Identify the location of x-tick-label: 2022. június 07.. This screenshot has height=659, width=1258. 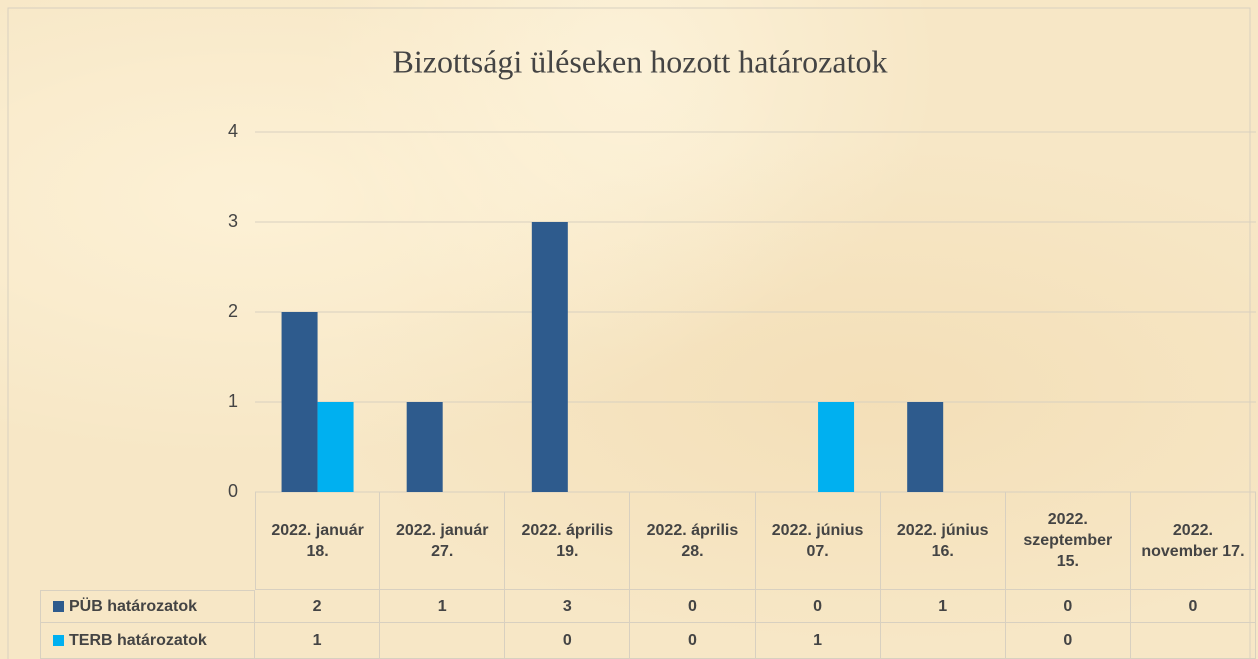
(818, 541).